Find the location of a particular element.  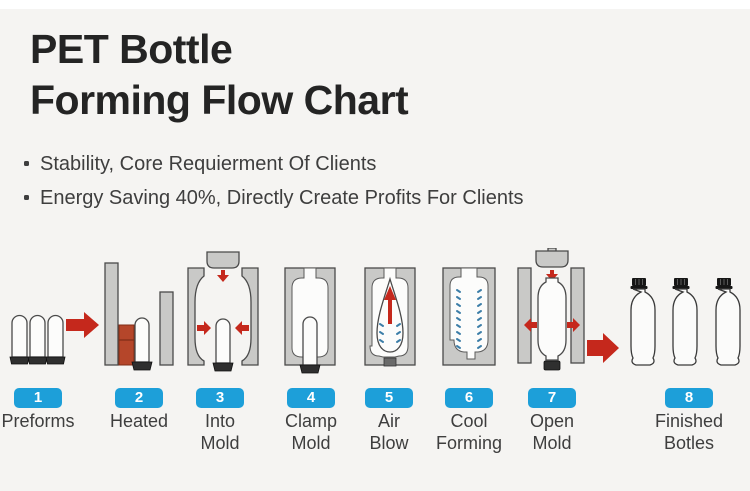

step-7-badge: 7 is located at coordinates (552, 398).